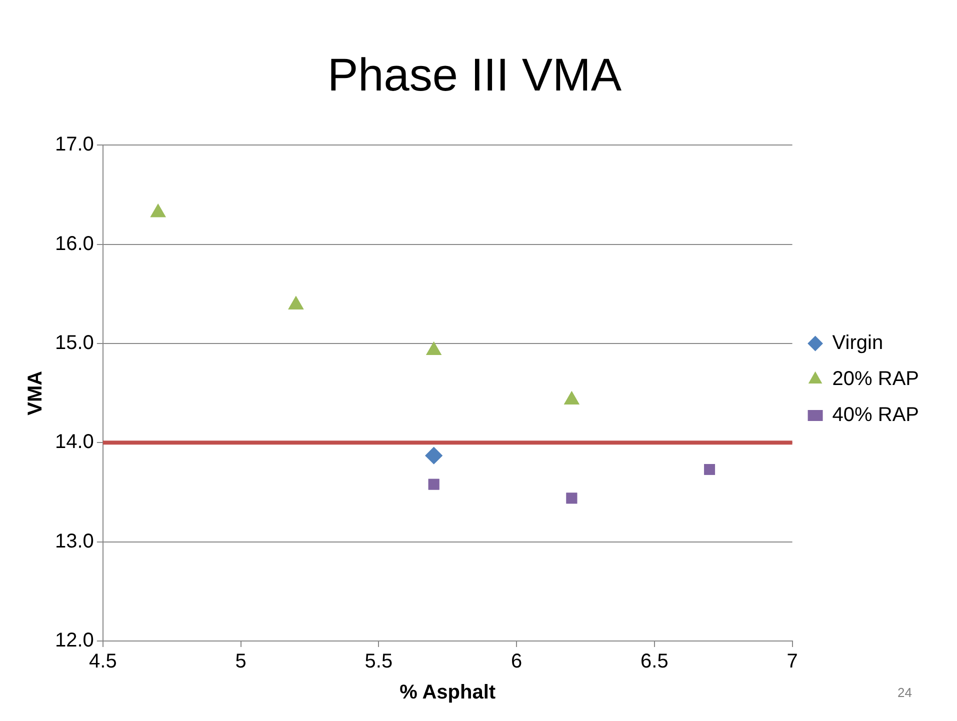 Image resolution: width=957 pixels, height=721 pixels. Describe the element at coordinates (876, 415) in the screenshot. I see `legend-label: 40% RAP` at that location.